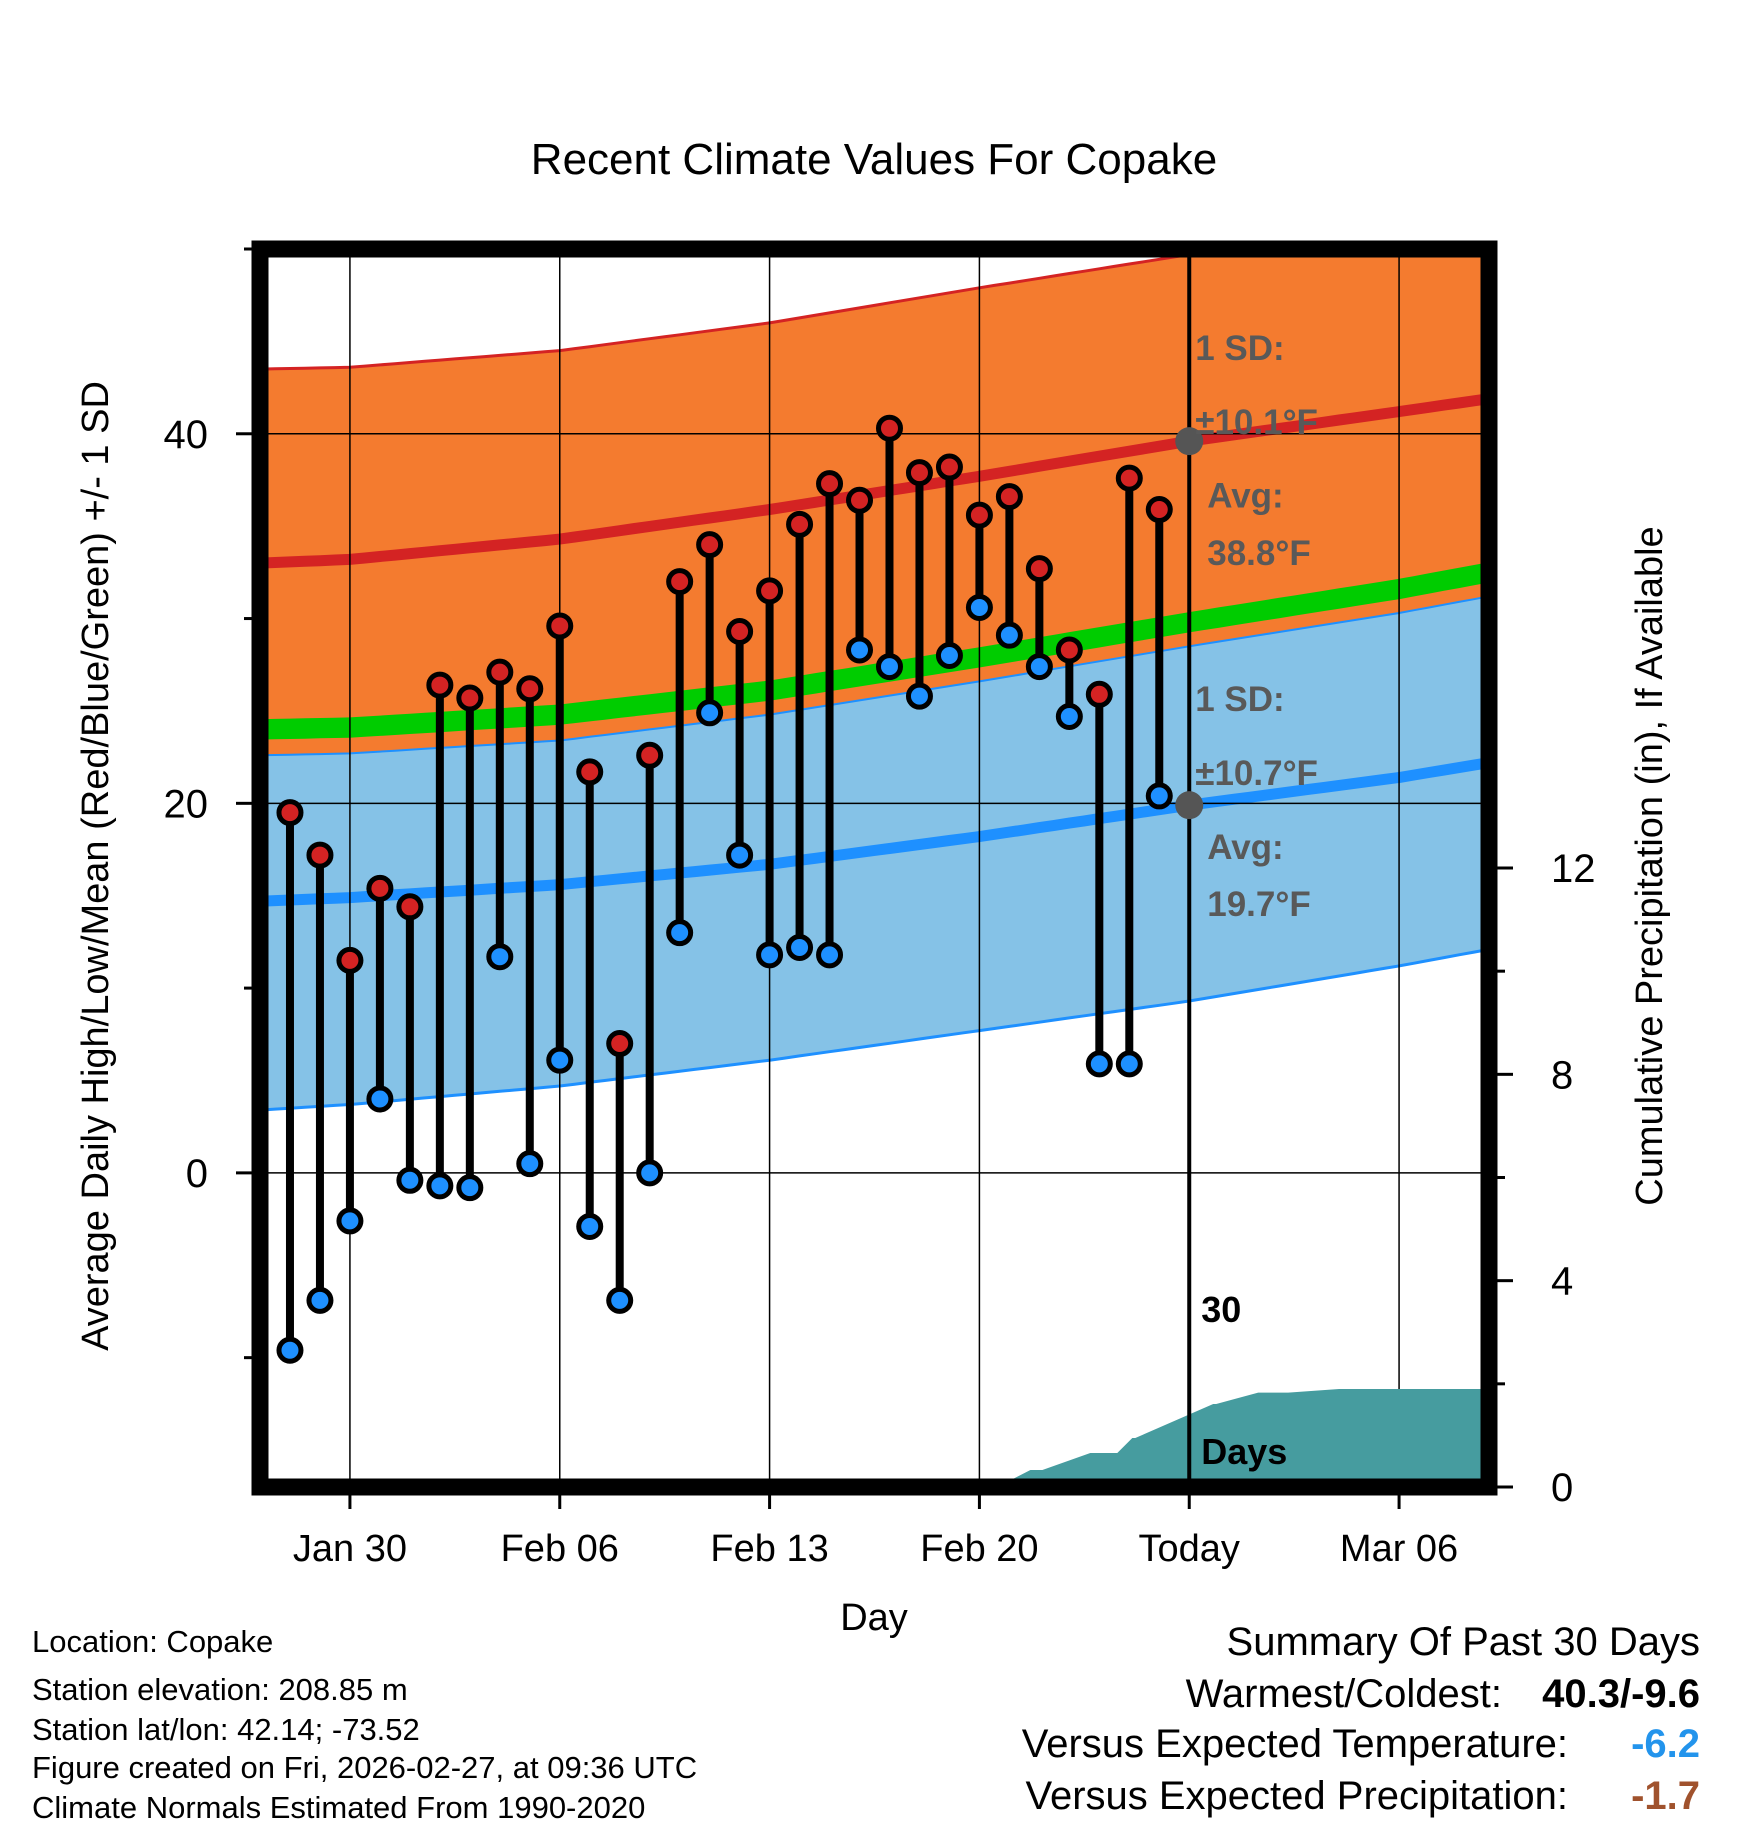 This screenshot has height=1828, width=1748. Describe the element at coordinates (226, 1729) in the screenshot. I see `station-latlon: Station lat/lon: 42.14; -73.52` at that location.